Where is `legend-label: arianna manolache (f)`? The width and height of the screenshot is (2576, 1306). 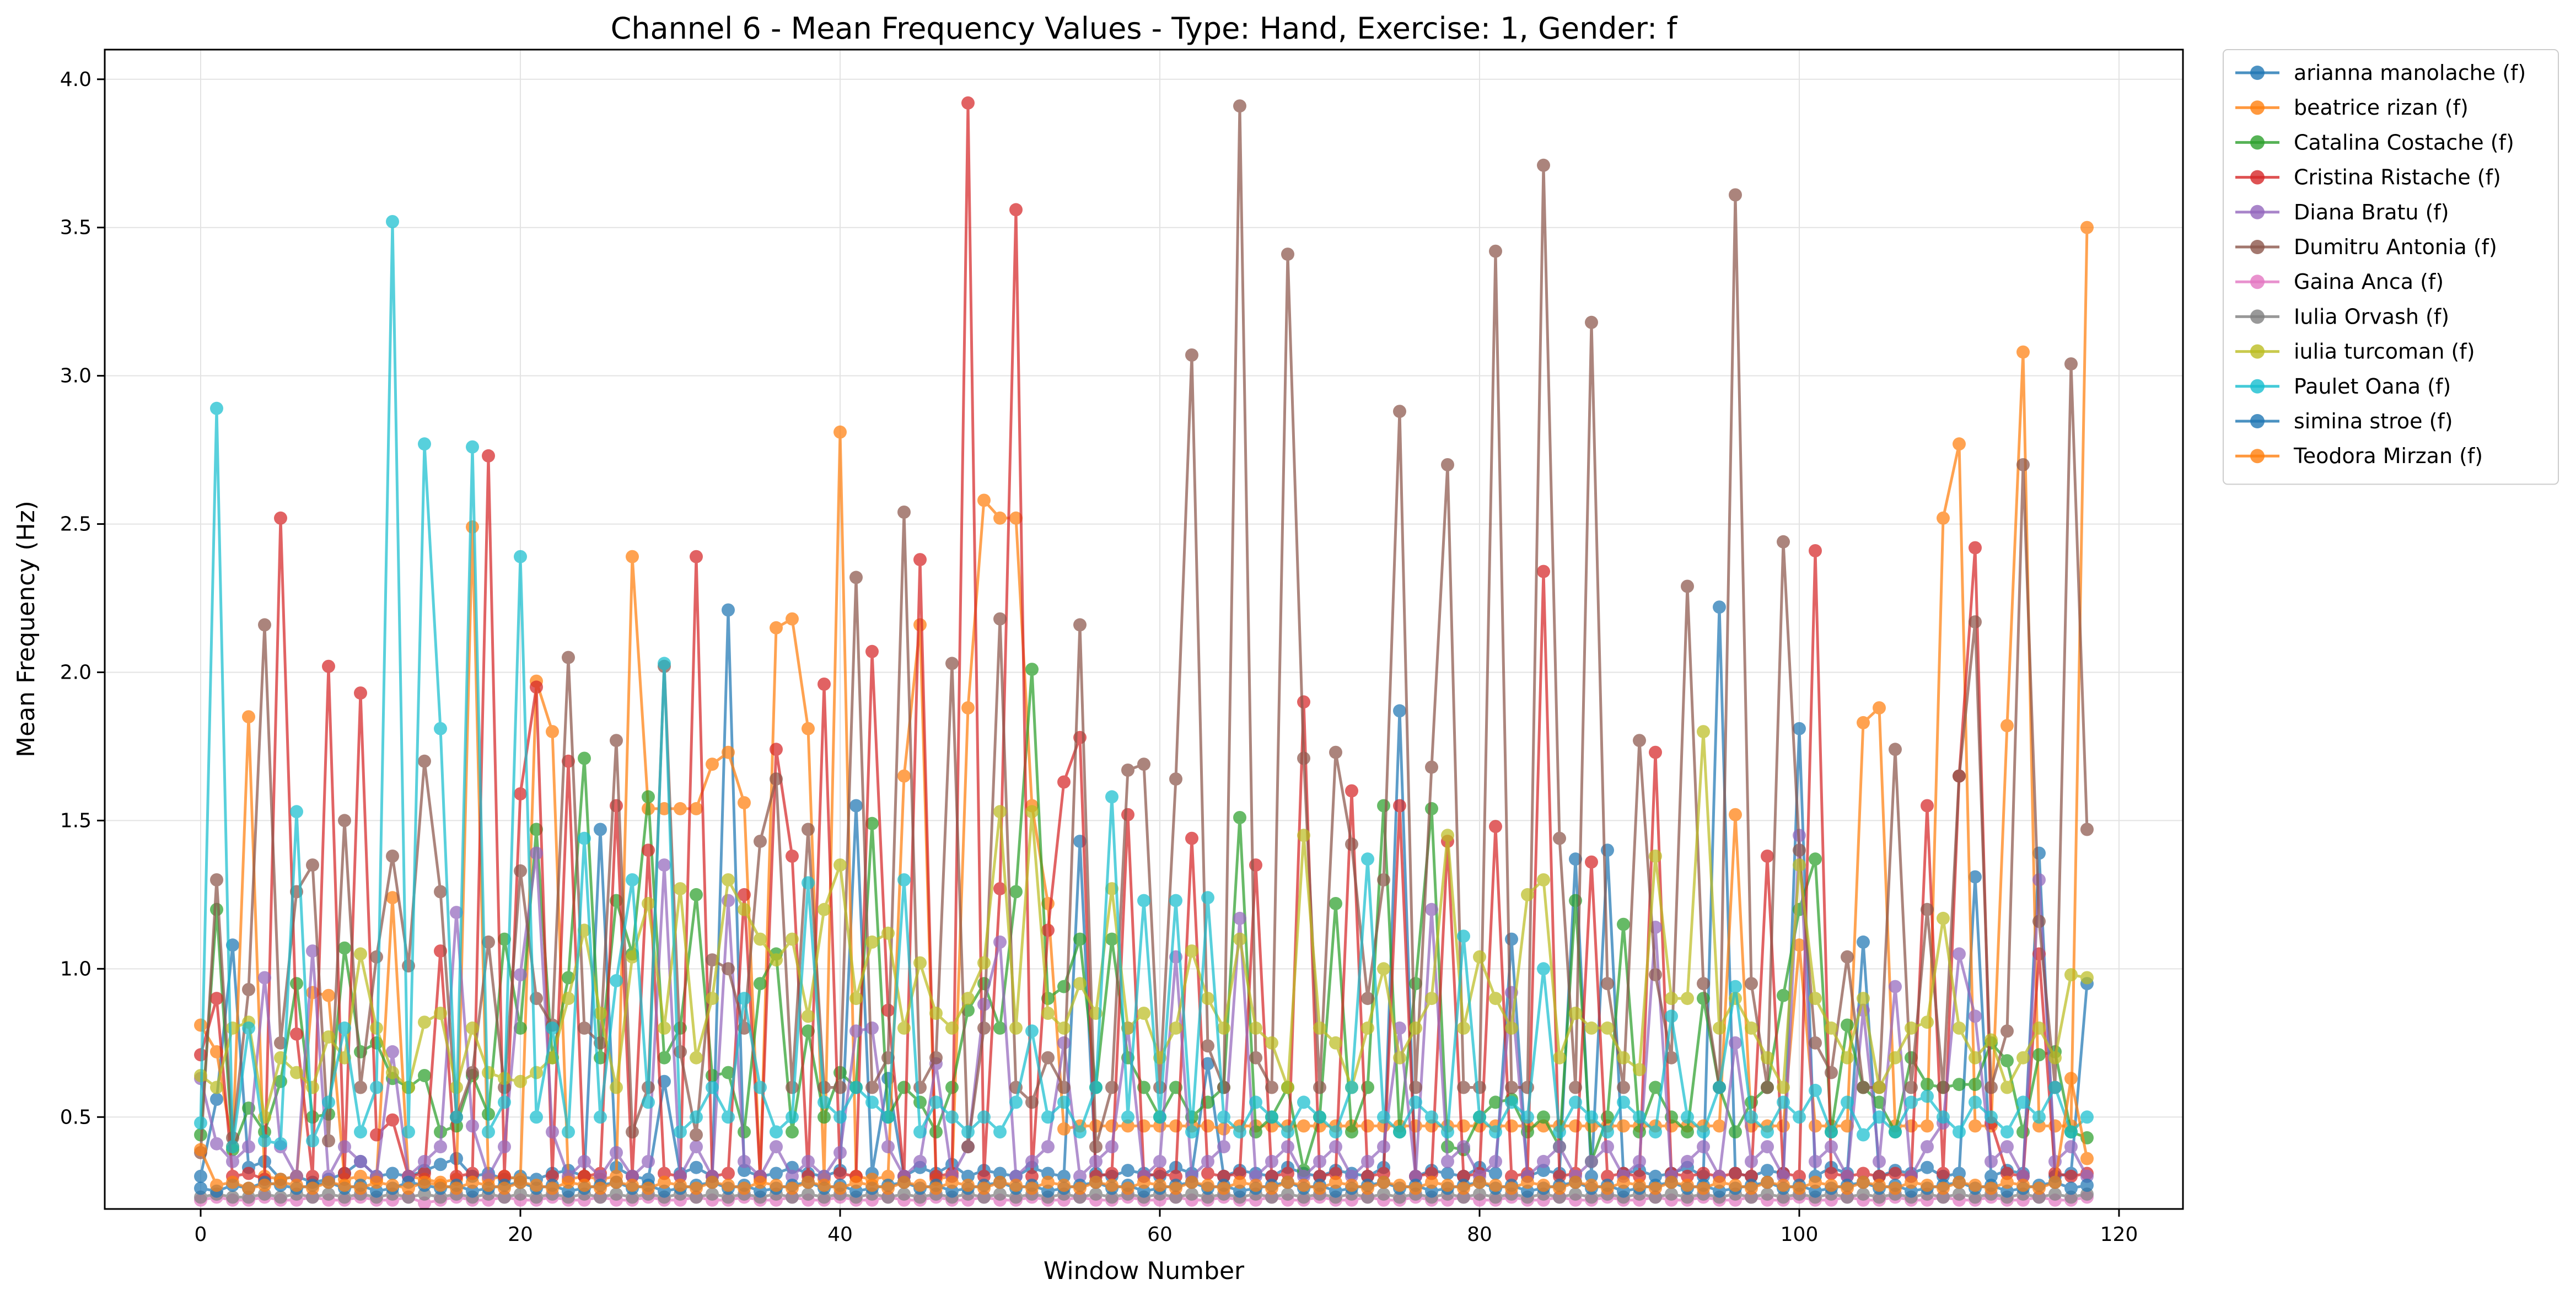 legend-label: arianna manolache (f) is located at coordinates (2410, 73).